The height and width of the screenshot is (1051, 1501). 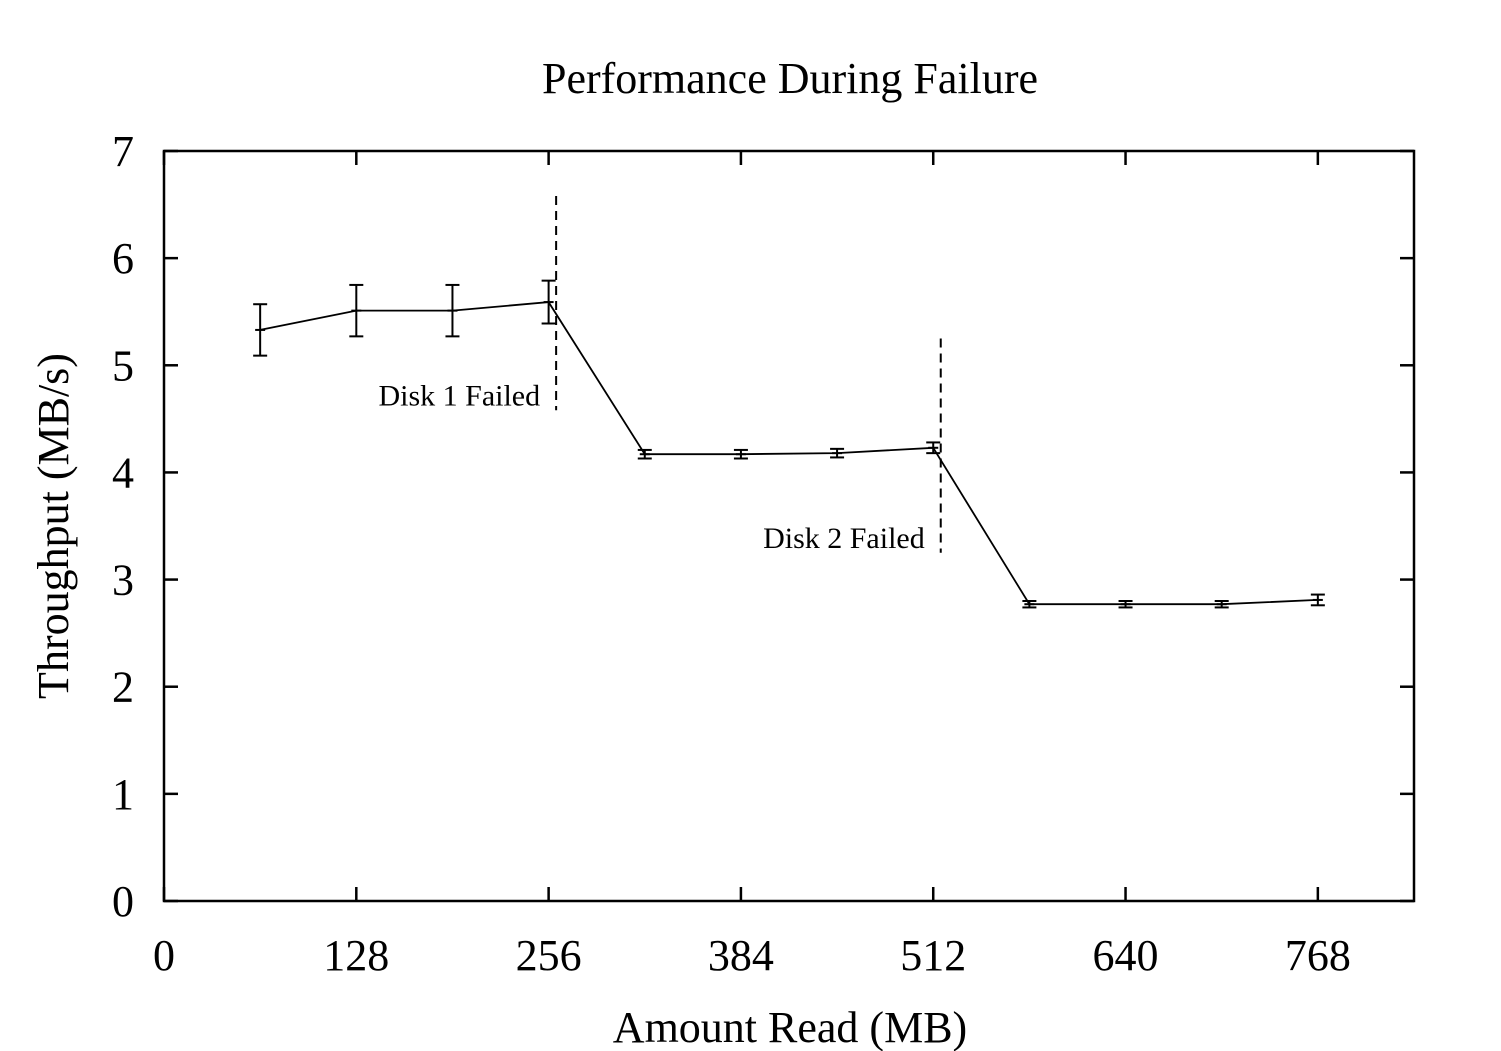 What do you see at coordinates (53, 526) in the screenshot?
I see `y-axis-label: Throughput (MB/s)` at bounding box center [53, 526].